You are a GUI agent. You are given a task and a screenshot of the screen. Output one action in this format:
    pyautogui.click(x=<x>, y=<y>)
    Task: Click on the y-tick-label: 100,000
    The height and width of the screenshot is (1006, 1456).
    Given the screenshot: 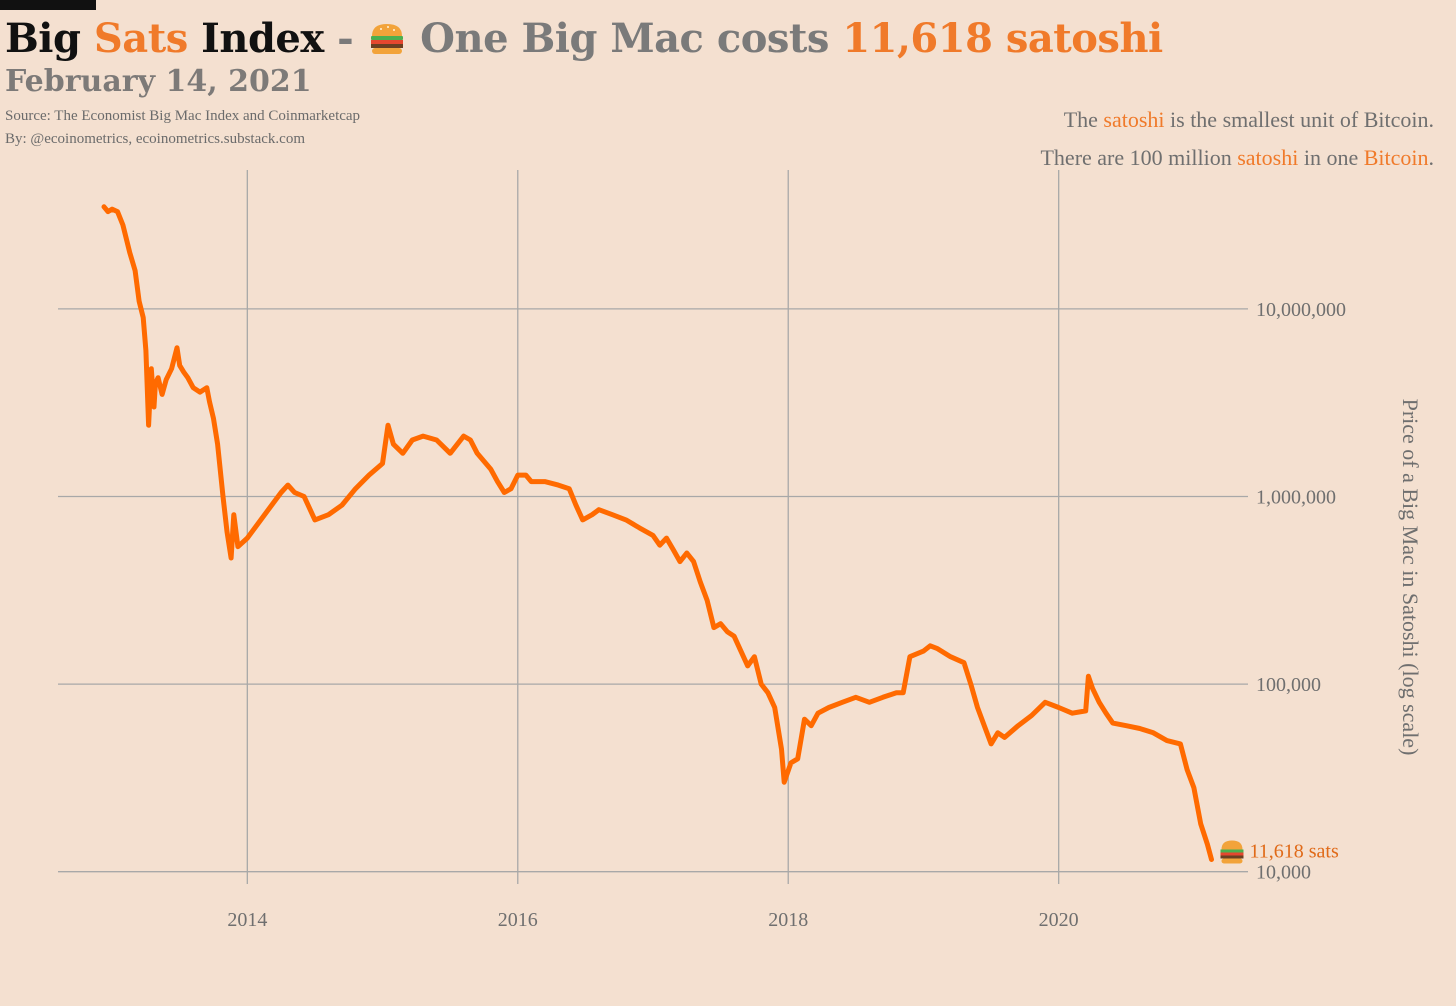 What is the action you would take?
    pyautogui.click(x=1288, y=685)
    